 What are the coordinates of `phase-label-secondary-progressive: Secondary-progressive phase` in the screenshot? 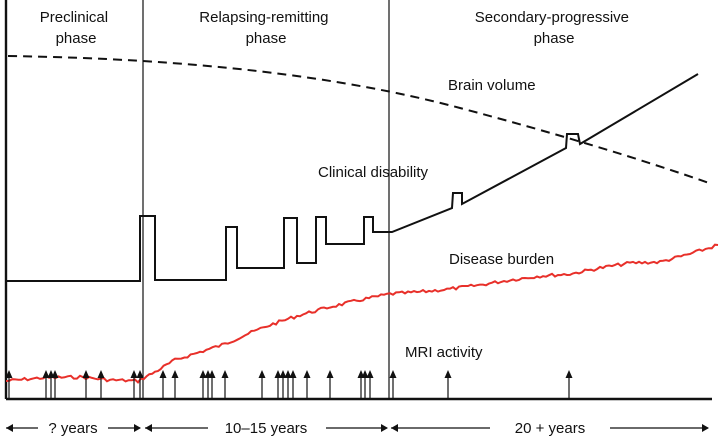 It's located at (554, 28).